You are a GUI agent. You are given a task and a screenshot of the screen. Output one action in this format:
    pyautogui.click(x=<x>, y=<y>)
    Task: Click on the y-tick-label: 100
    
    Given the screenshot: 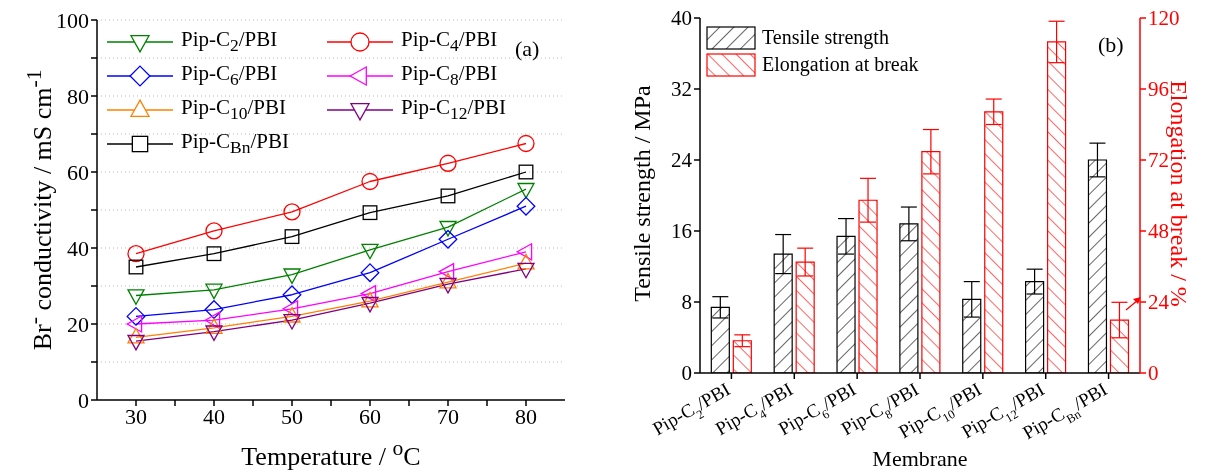 What is the action you would take?
    pyautogui.click(x=72, y=20)
    